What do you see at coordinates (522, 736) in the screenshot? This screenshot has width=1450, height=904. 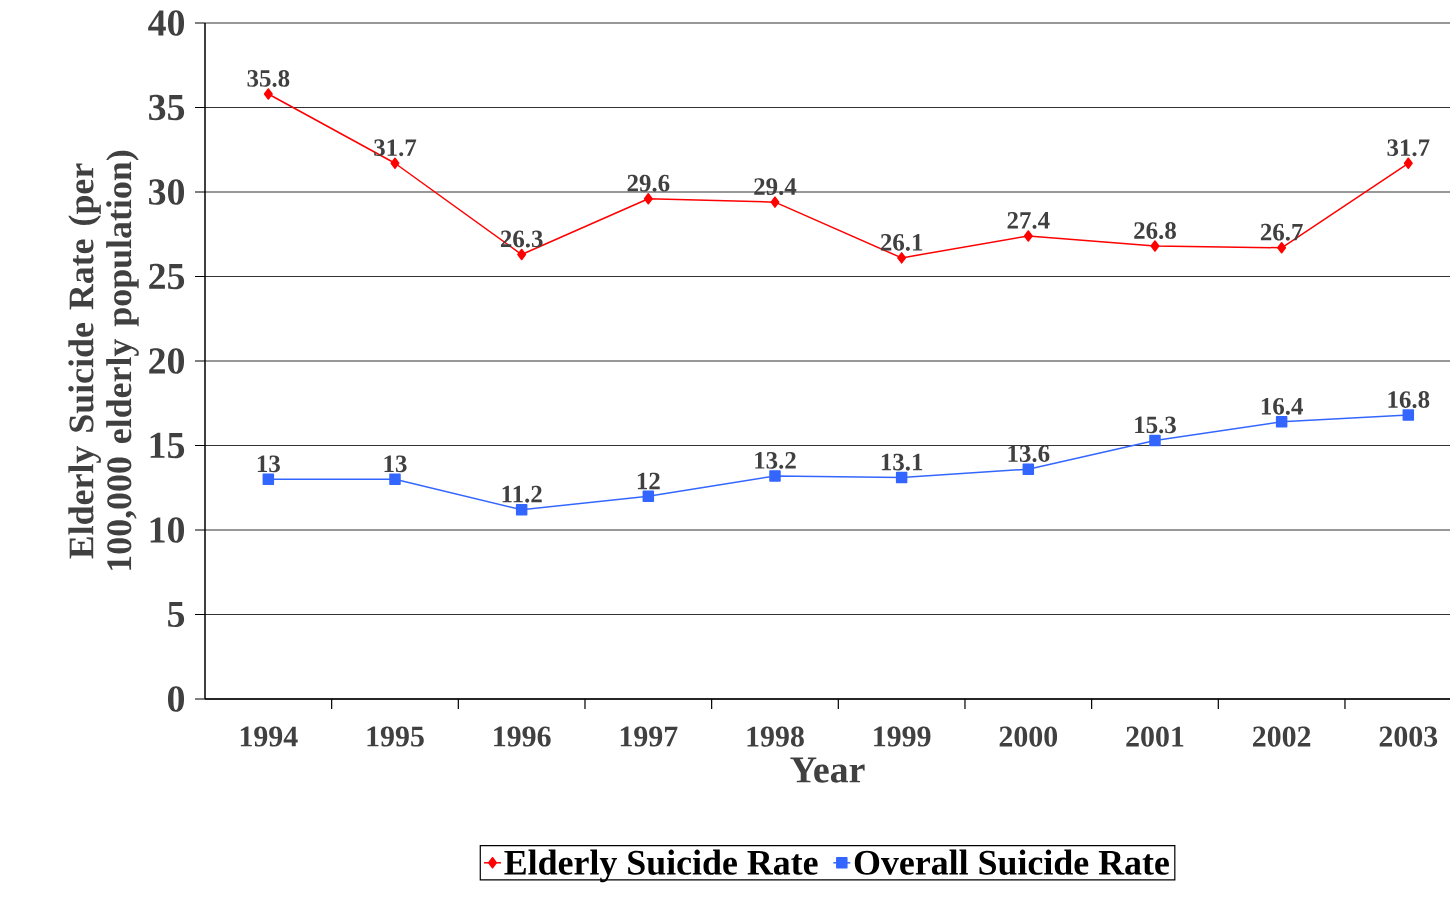 I see `x-tick-label: 1996` at bounding box center [522, 736].